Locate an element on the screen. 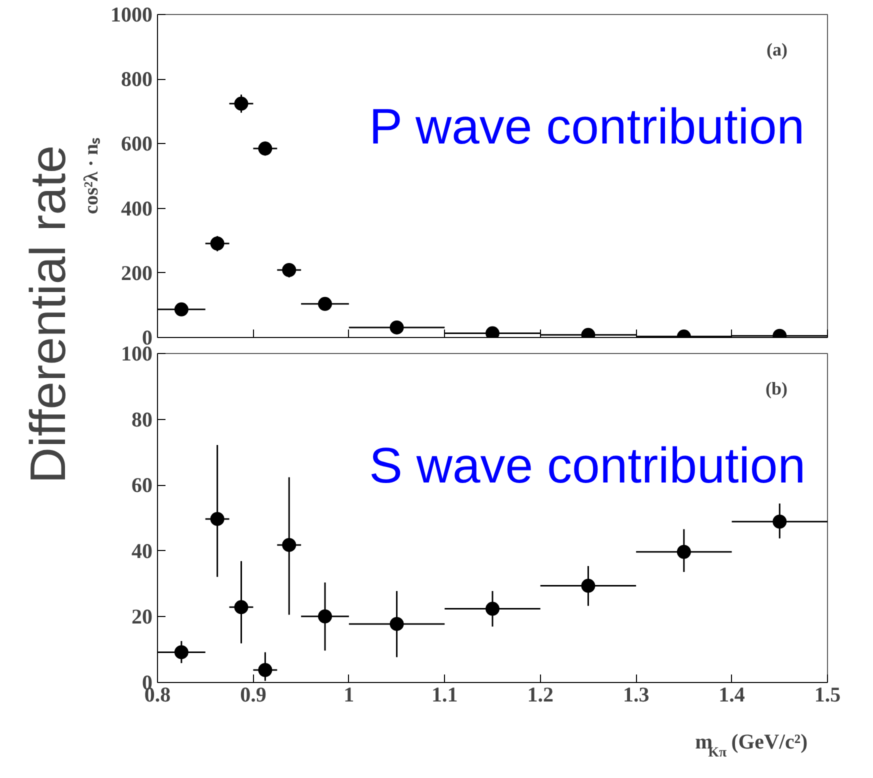 This screenshot has width=873, height=778. x-tick-label: 1.1 is located at coordinates (445, 694).